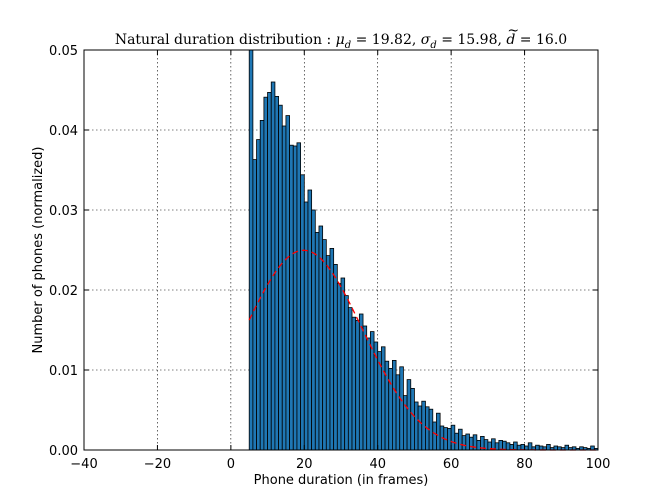  I want to click on y-axis-label: Number of phones (normalized), so click(38, 250).